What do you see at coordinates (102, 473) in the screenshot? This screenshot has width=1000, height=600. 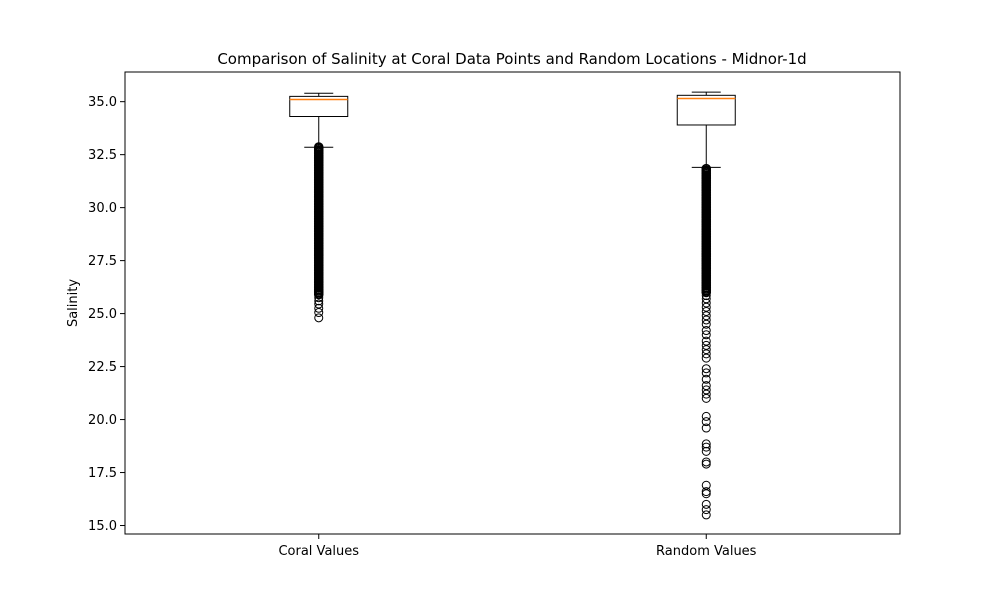 I see `y-tick-label: 17.5` at bounding box center [102, 473].